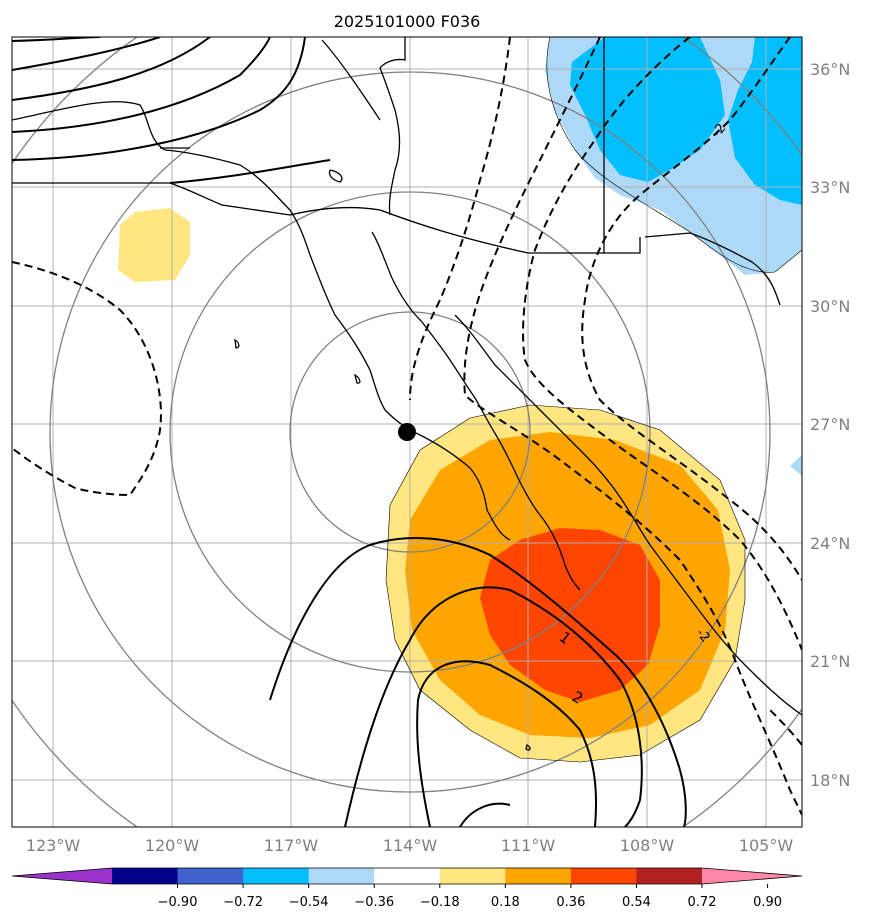 The image size is (873, 924). I want to click on storm-center-marker, so click(407, 432).